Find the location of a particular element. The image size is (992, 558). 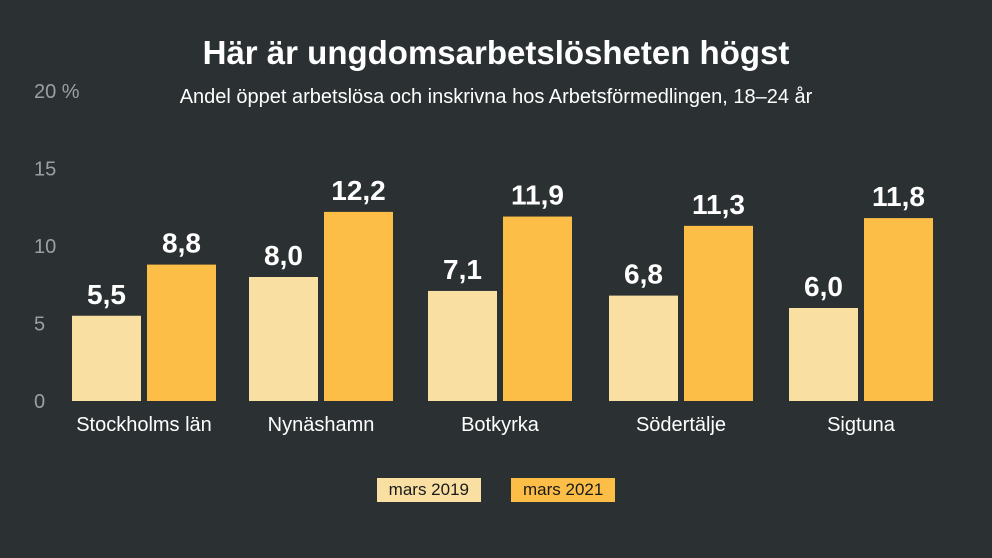

y-tick-label: 20 % is located at coordinates (57, 92).